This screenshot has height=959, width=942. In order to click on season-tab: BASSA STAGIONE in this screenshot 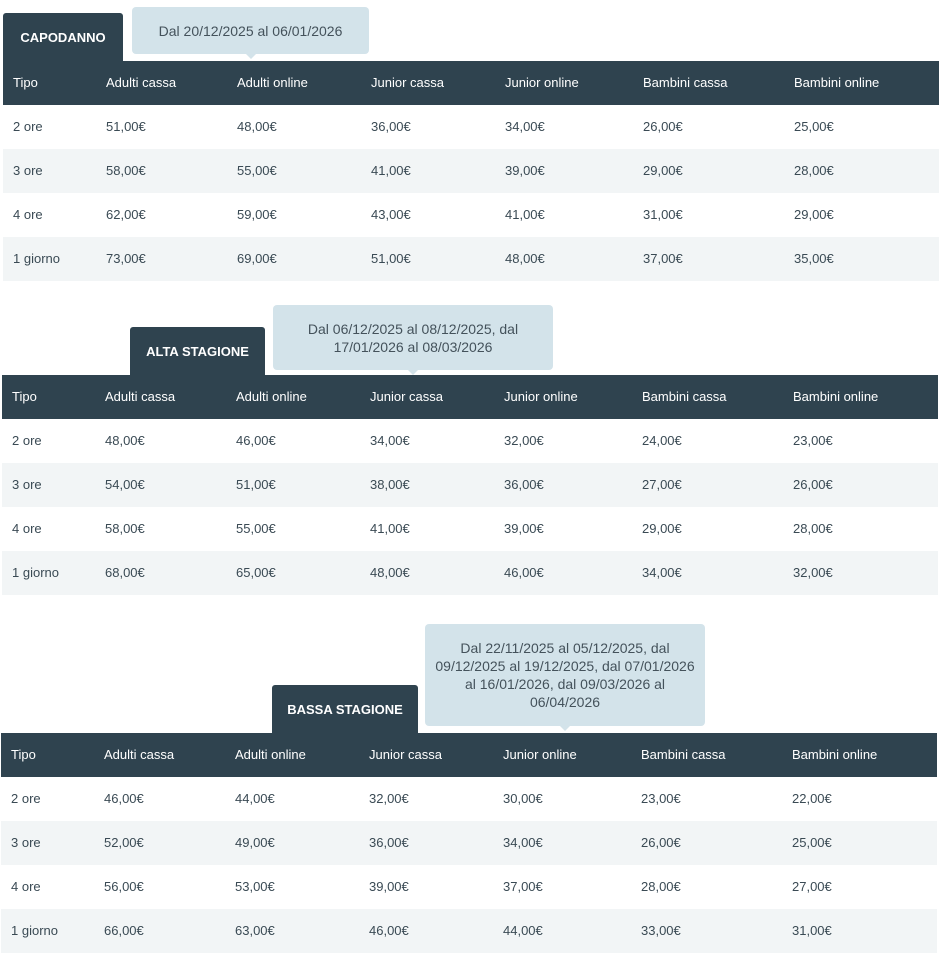, I will do `click(345, 709)`.